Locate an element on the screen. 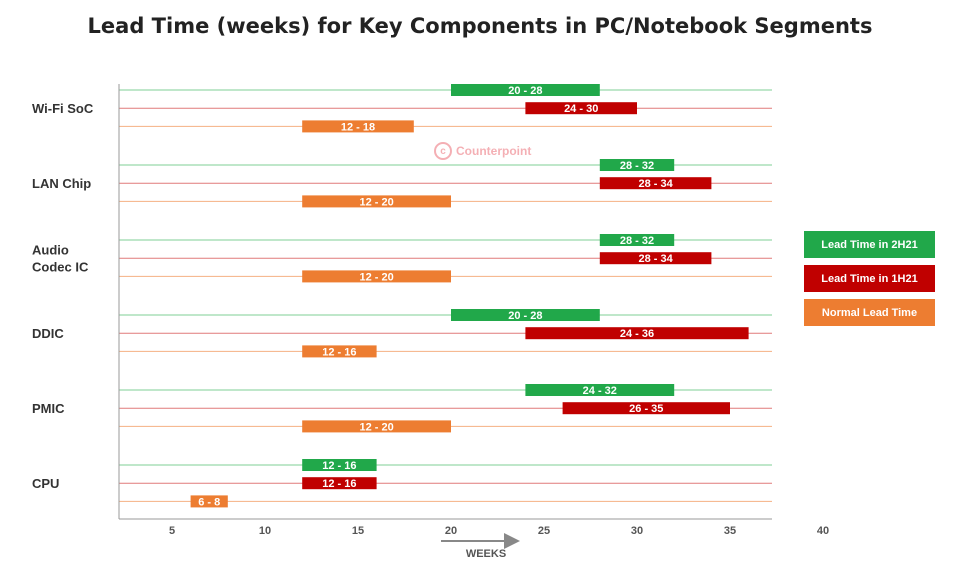  bar-label: 6 - 8 is located at coordinates (209, 502).